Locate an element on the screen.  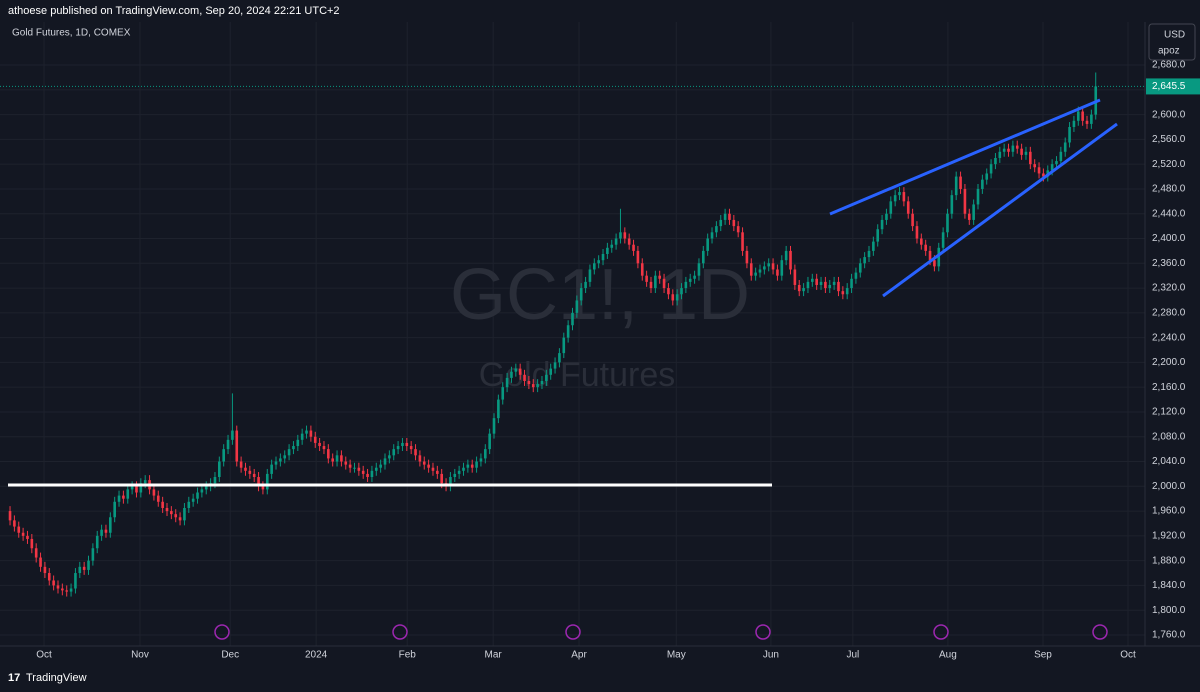
brand: TradingView is located at coordinates (56, 678).